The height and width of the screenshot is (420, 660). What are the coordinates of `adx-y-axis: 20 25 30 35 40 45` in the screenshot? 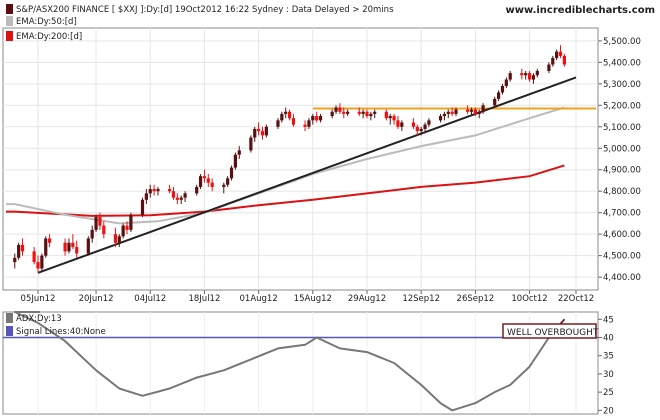 It's located at (606, 365).